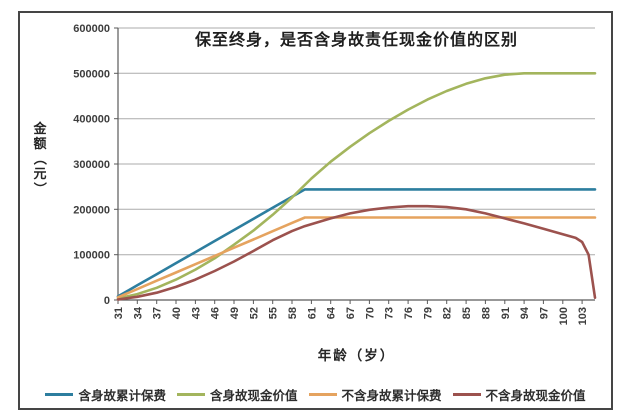 The width and height of the screenshot is (639, 420). What do you see at coordinates (274, 313) in the screenshot?
I see `x-tick-label: 55` at bounding box center [274, 313].